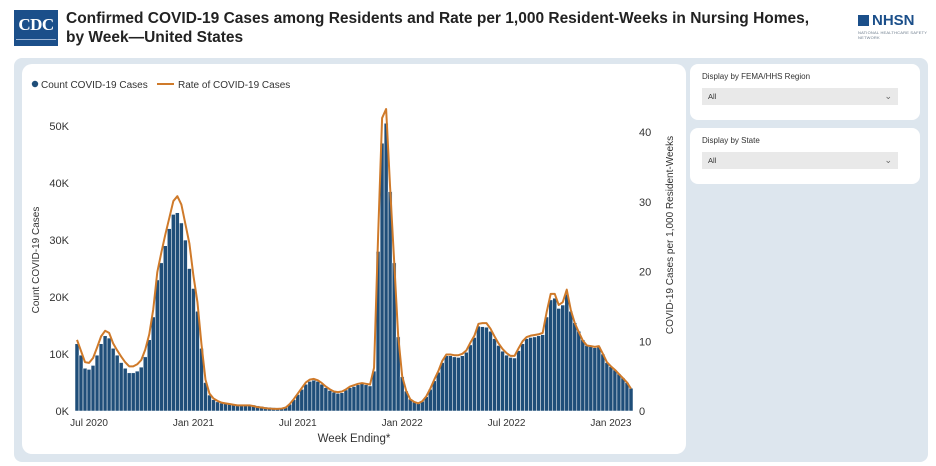  Describe the element at coordinates (670, 235) in the screenshot. I see `y2-axis-title: COVID-19 Cases per 1,000 Resident-Weeks` at that location.